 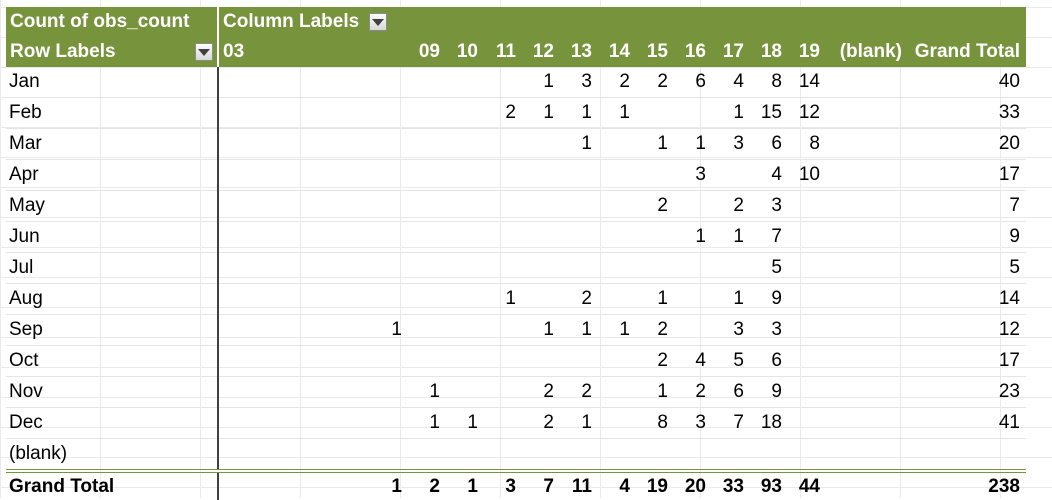 I want to click on grand-total-cell: 19, so click(x=651, y=484).